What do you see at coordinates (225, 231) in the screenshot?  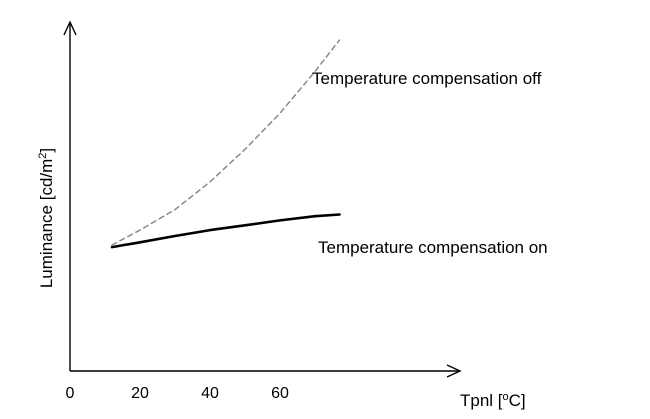 I see `series-line-compensation-on` at bounding box center [225, 231].